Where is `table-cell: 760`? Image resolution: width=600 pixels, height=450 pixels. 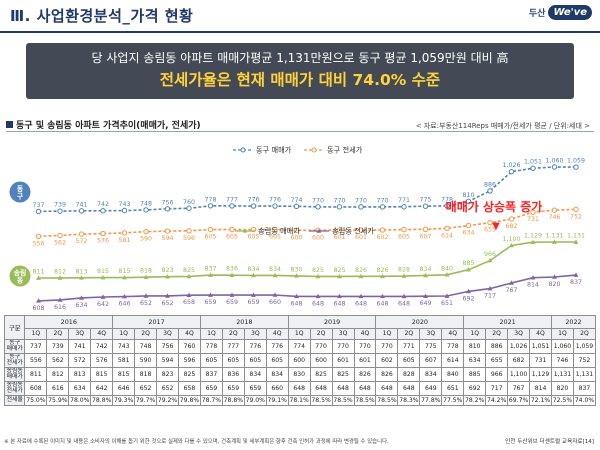
table-cell: 760 is located at coordinates (189, 346).